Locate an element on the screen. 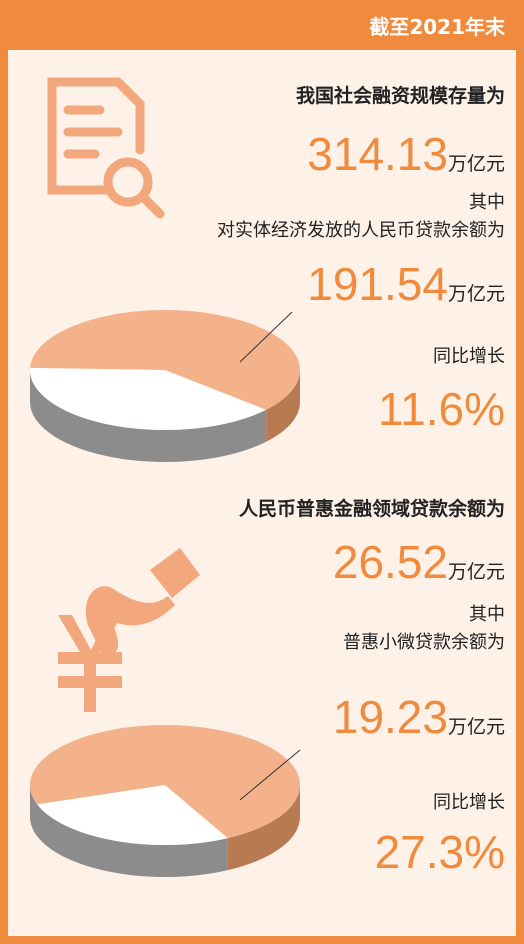 The height and width of the screenshot is (944, 524). document-icon is located at coordinates (106, 148).